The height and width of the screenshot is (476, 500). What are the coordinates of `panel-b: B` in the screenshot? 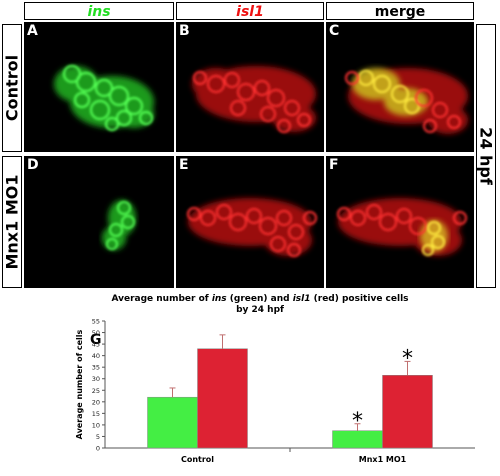 It's located at (250, 87).